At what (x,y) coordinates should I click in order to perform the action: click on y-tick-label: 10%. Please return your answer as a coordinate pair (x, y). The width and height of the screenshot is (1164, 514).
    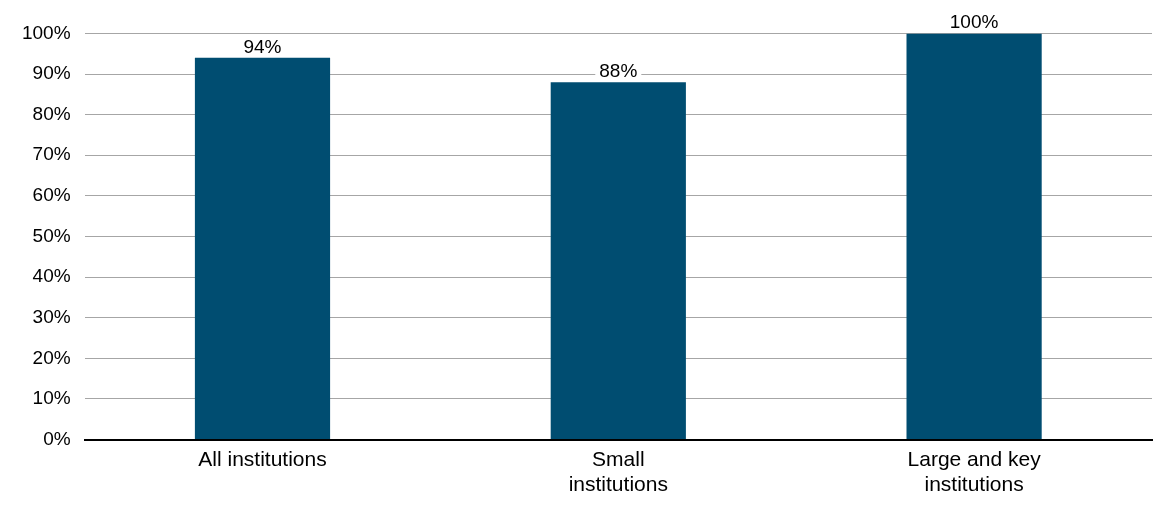
    Looking at the image, I should click on (51, 398).